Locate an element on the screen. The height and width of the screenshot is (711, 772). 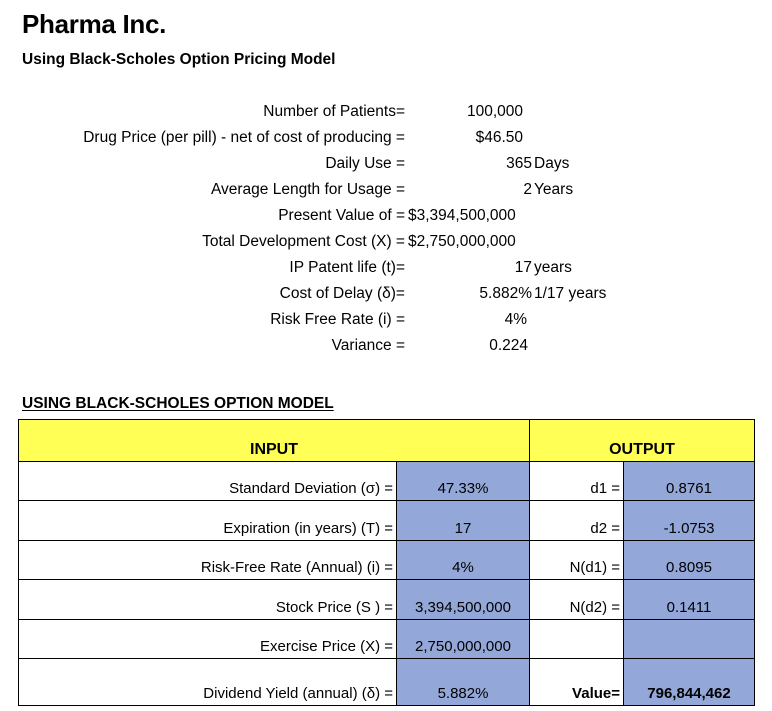
param-row-patients: Number of Patients= 100,000 is located at coordinates (386, 112).